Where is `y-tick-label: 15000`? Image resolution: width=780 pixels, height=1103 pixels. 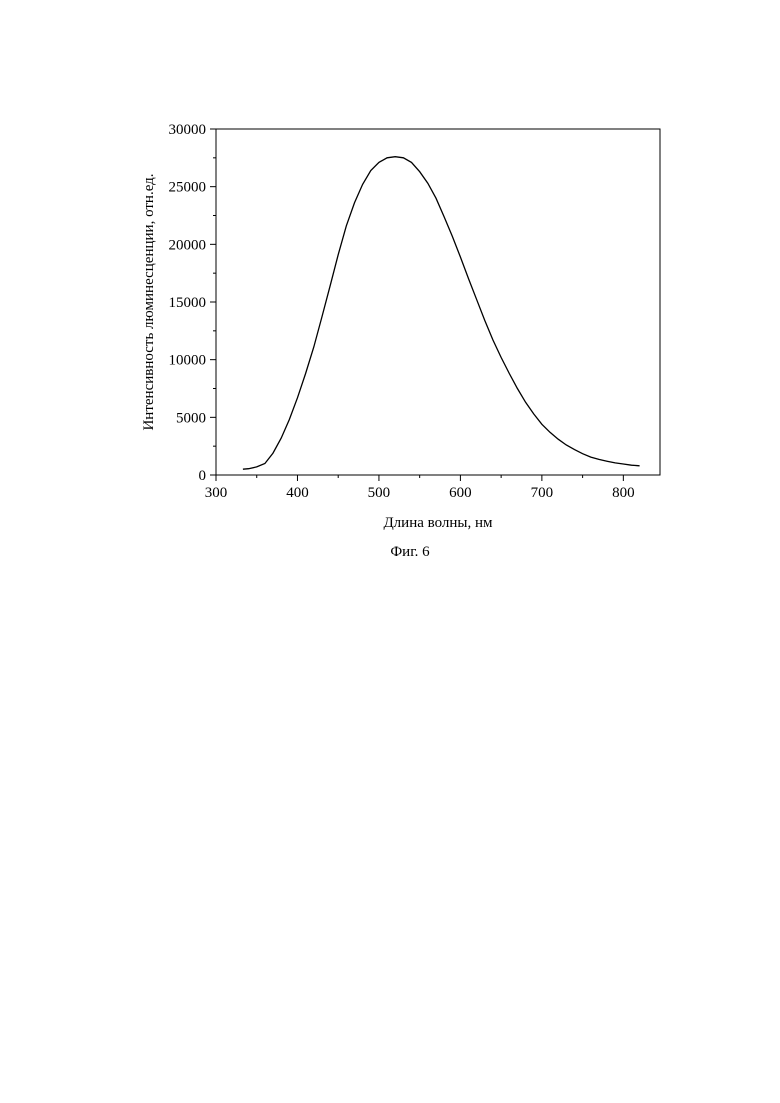 y-tick-label: 15000 is located at coordinates (188, 303).